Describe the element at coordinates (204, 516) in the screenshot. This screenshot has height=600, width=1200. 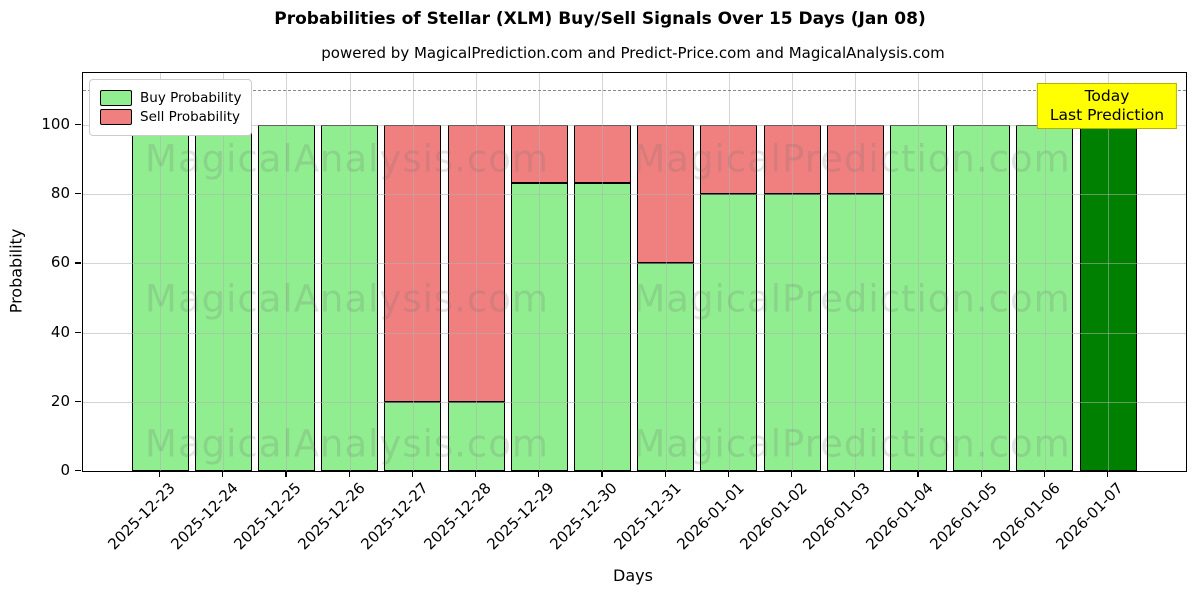
I see `x-tick-label: 2025-12-24` at that location.